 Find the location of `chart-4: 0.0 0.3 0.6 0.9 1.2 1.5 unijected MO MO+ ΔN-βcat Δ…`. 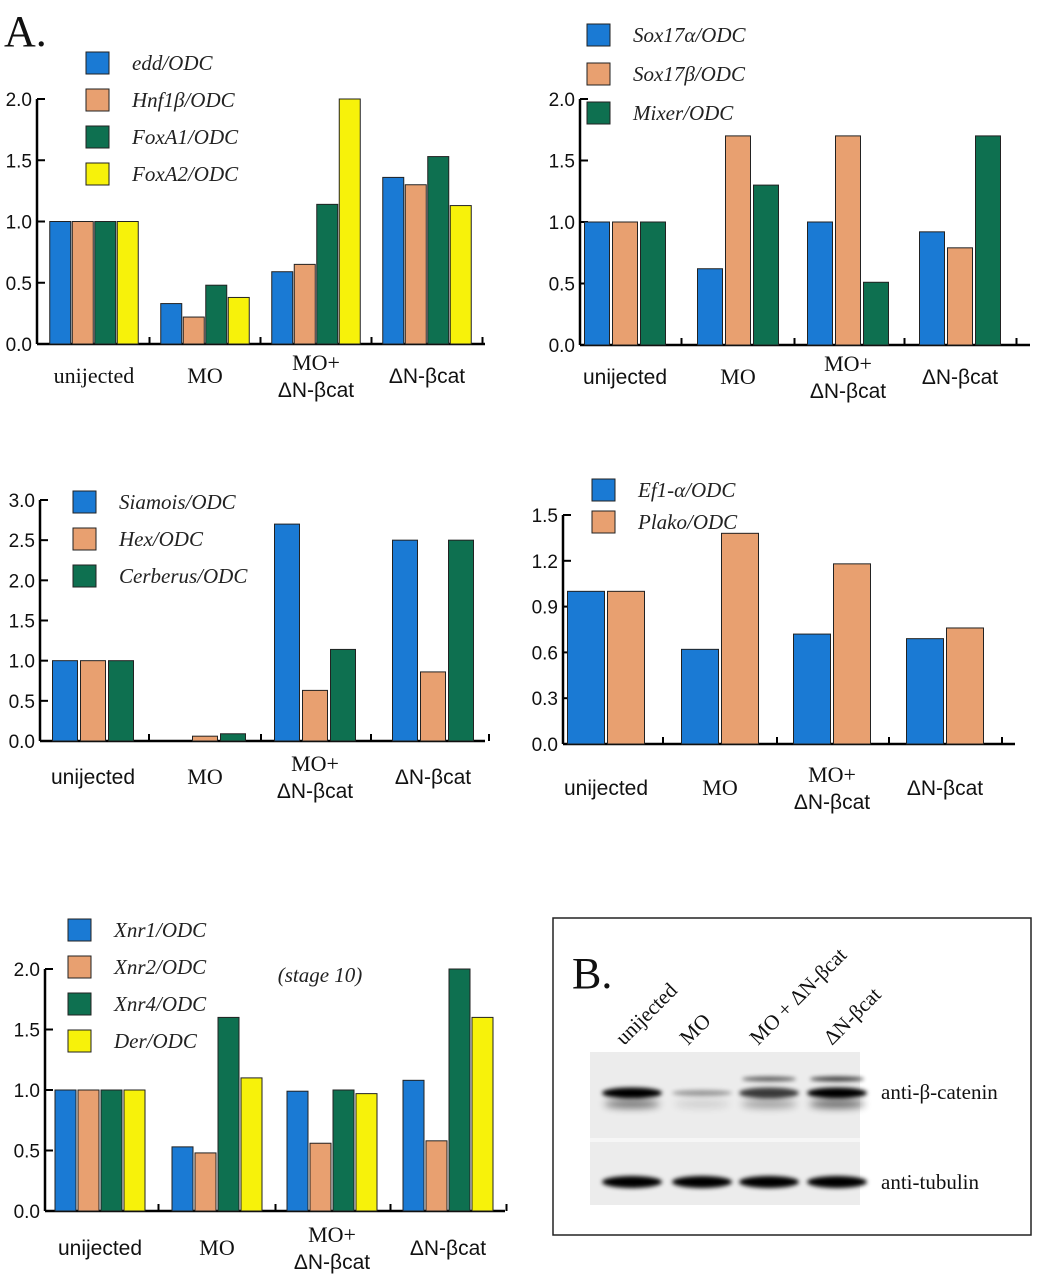

chart-4: 0.0 0.3 0.6 0.9 1.2 1.5 unijected MO MO+ ΔN-βcat Δ… is located at coordinates (773, 646).